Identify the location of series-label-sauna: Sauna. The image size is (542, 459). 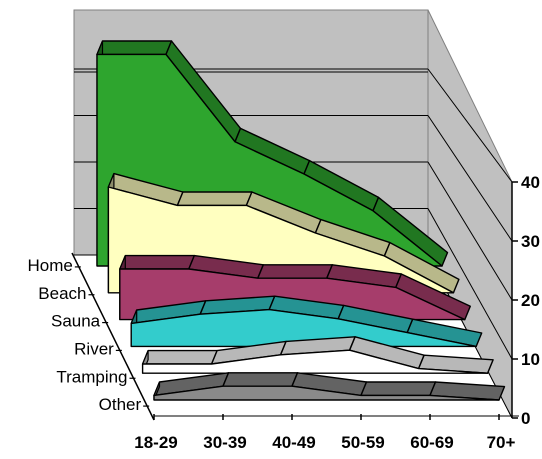
(76, 321).